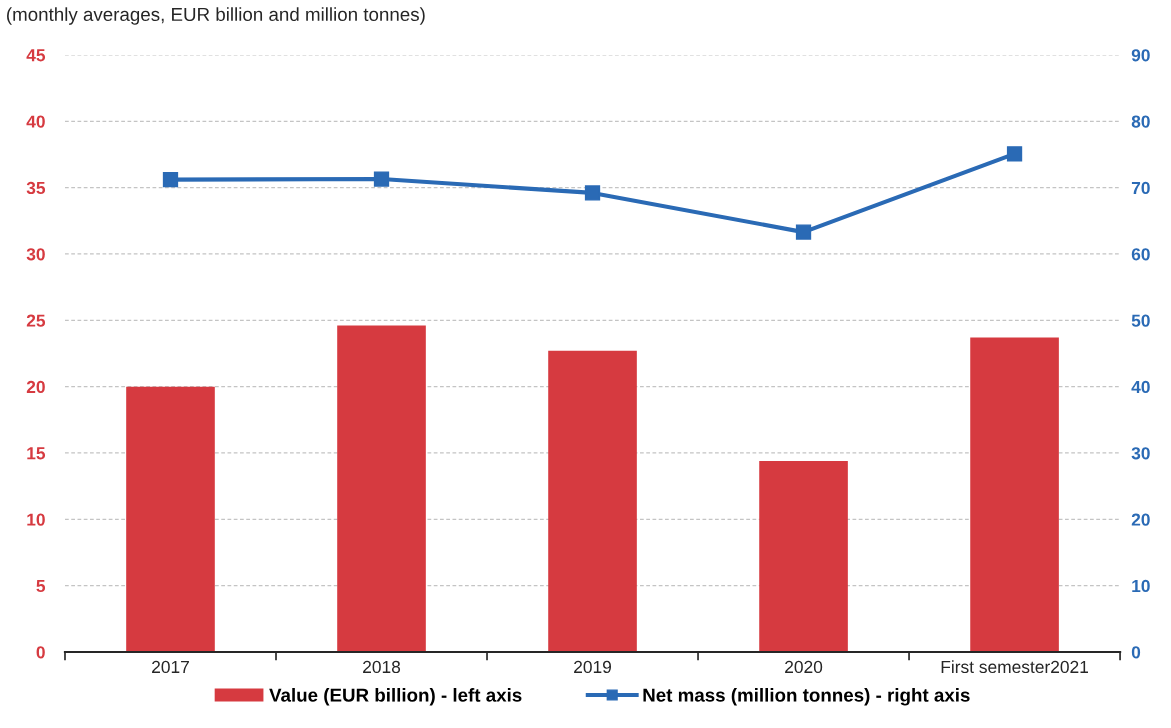 Image resolution: width=1171 pixels, height=728 pixels. Describe the element at coordinates (35, 387) in the screenshot. I see `y-tick-label: 20` at that location.